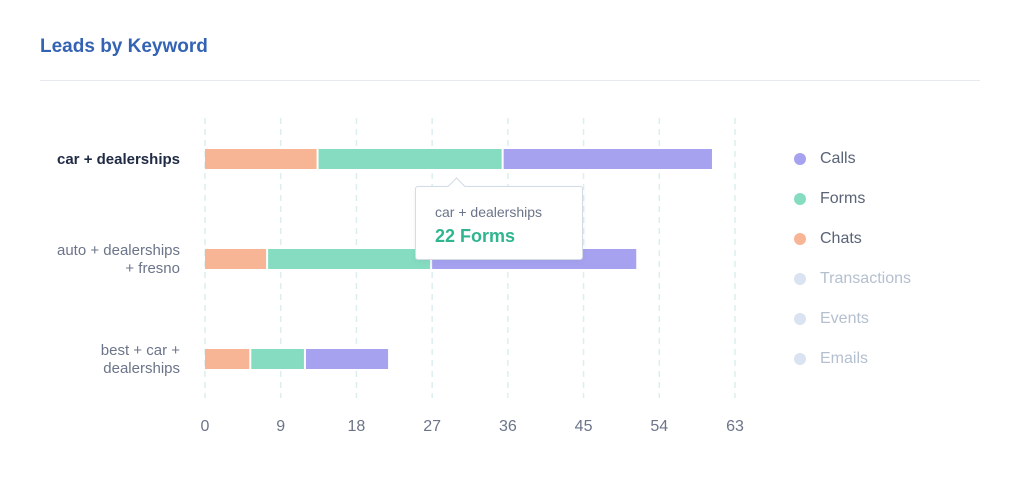 This screenshot has width=1020, height=480. Describe the element at coordinates (357, 426) in the screenshot. I see `x-tick-label: 18` at that location.